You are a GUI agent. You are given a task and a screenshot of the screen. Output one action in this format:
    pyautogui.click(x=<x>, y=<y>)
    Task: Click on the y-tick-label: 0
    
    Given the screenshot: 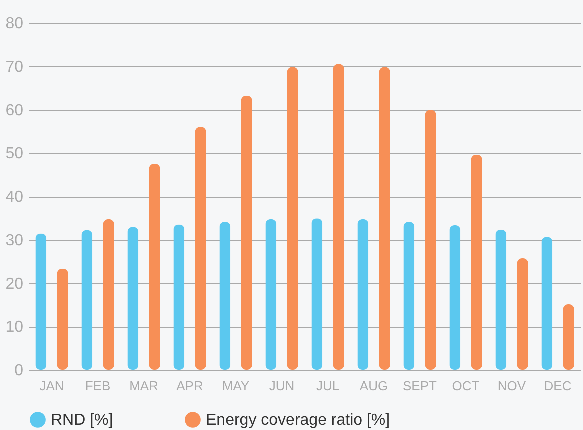 What is the action you would take?
    pyautogui.click(x=19, y=371)
    